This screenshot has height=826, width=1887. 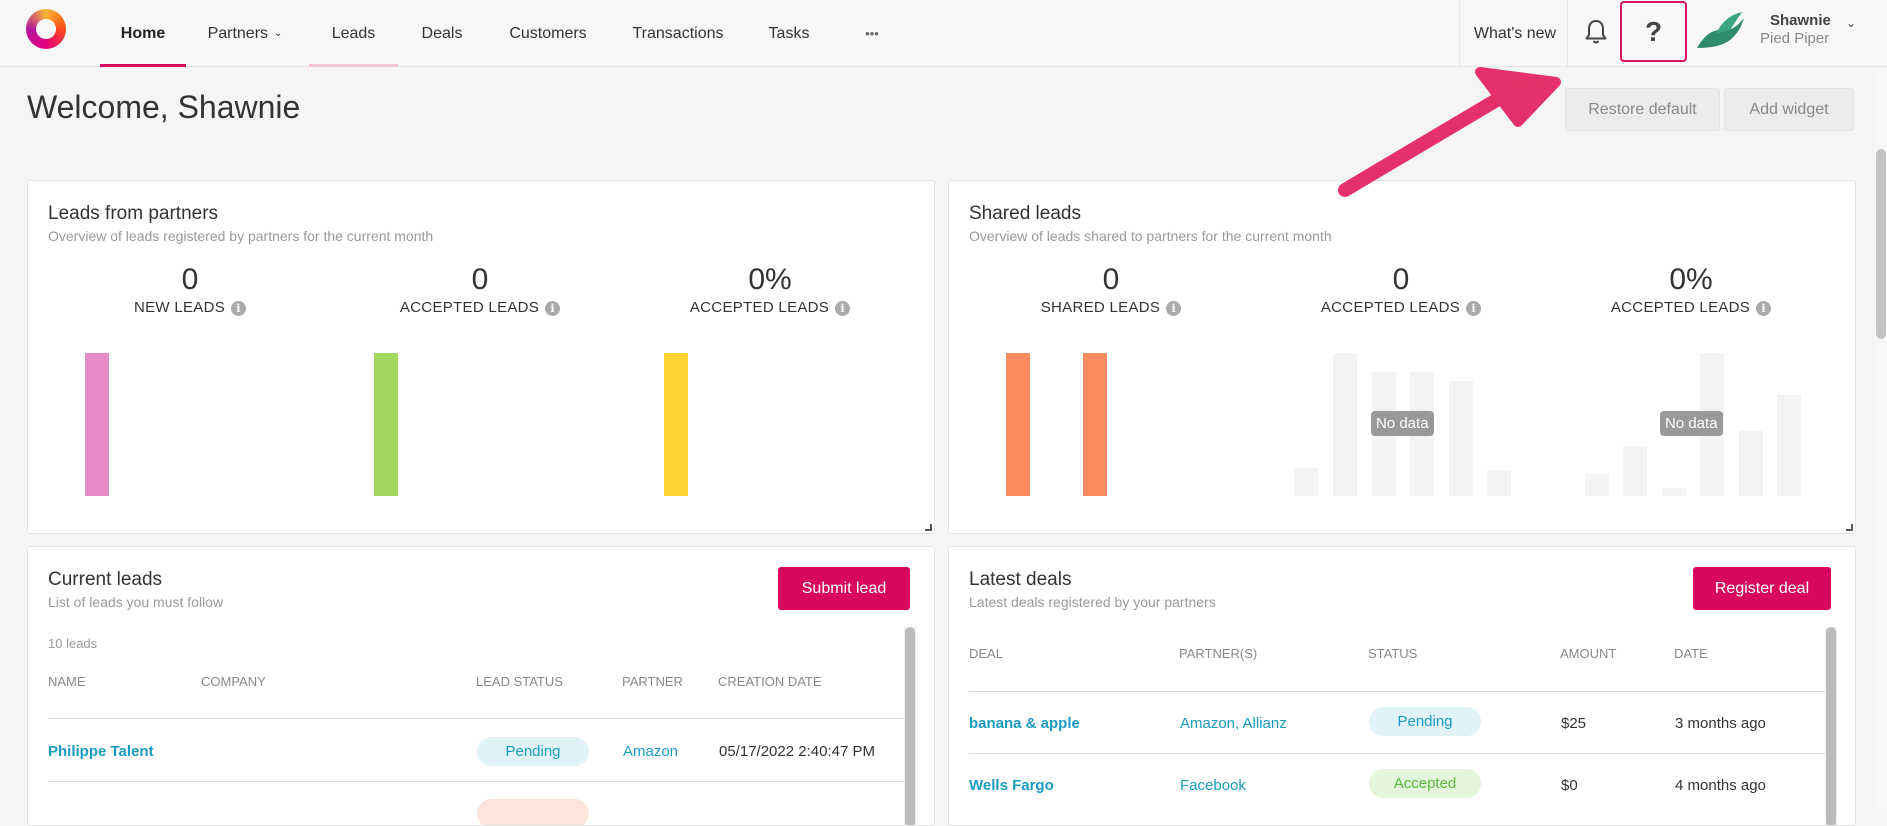 What do you see at coordinates (1425, 721) in the screenshot?
I see `status-badge: Pending` at bounding box center [1425, 721].